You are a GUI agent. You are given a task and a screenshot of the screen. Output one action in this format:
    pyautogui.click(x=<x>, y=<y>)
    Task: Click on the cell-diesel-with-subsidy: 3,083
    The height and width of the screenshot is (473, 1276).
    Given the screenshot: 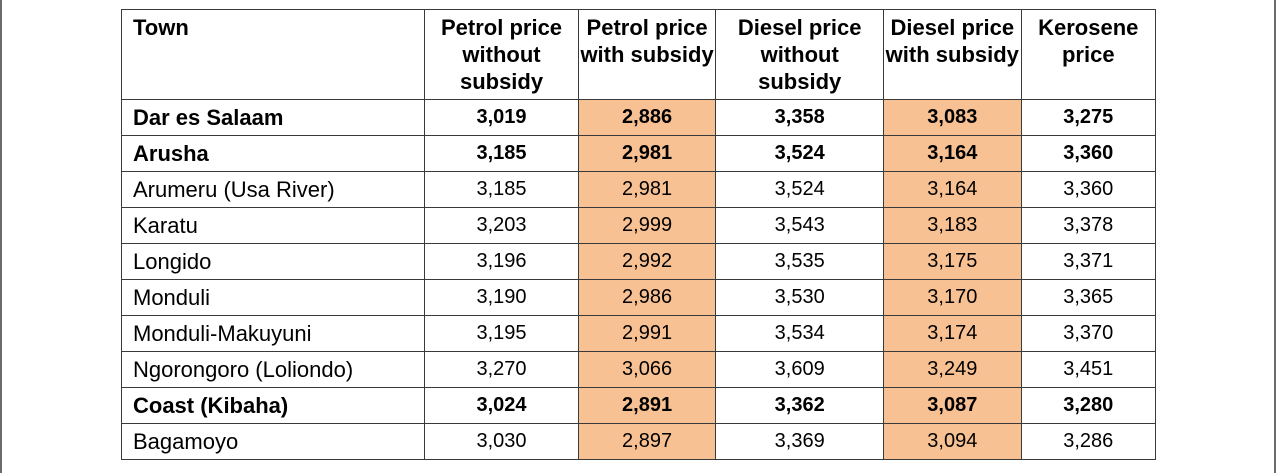 What is the action you would take?
    pyautogui.click(x=952, y=117)
    